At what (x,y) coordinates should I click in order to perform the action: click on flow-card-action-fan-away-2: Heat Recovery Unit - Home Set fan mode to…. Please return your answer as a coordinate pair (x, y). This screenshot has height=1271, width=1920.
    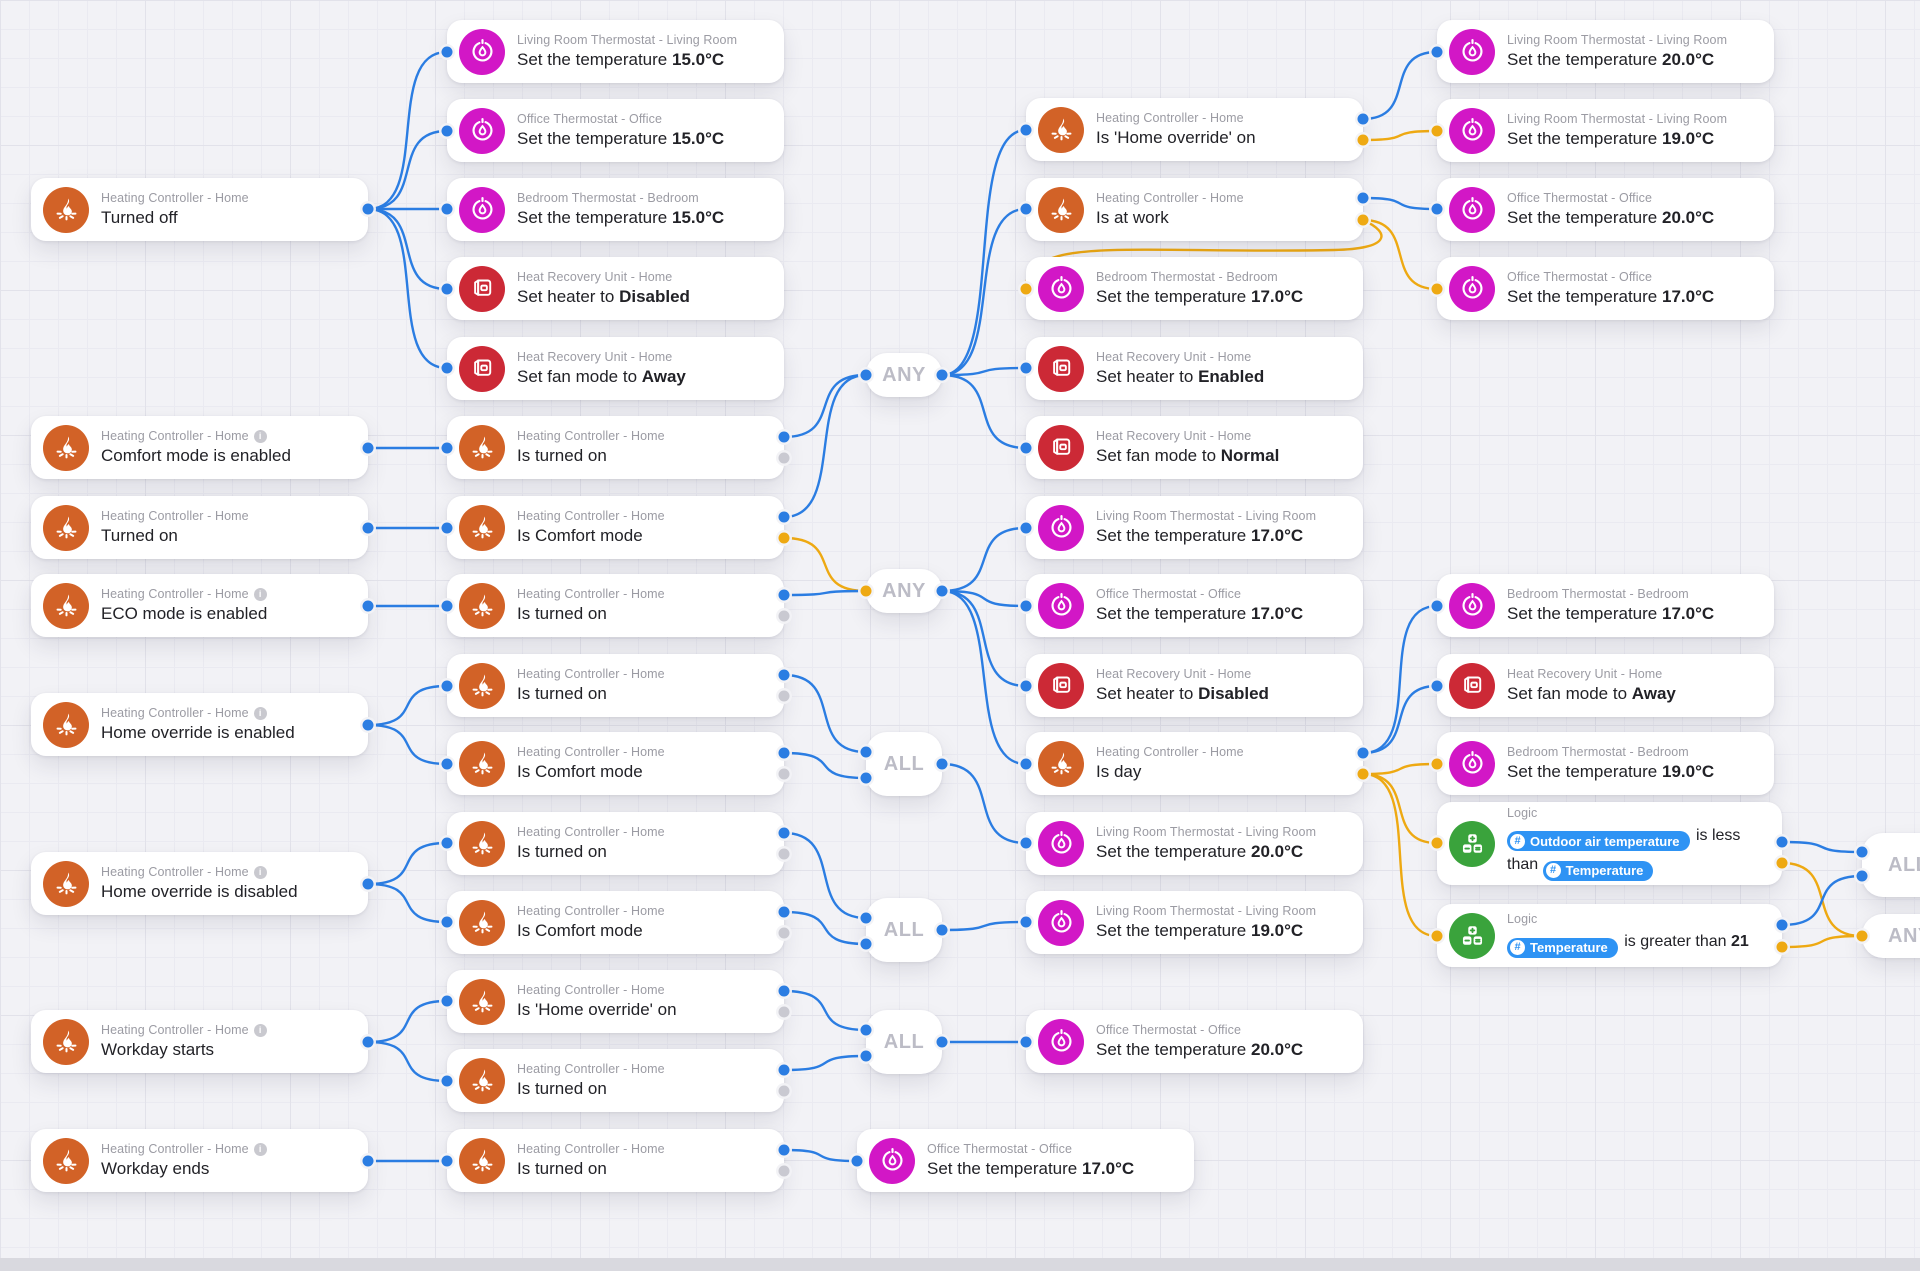
    Looking at the image, I should click on (1605, 685).